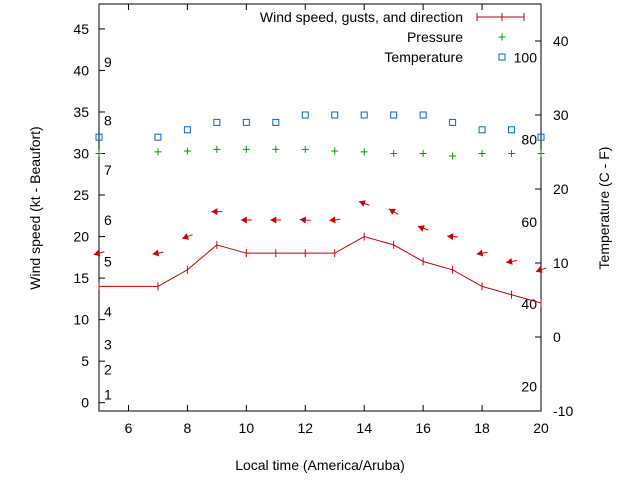  What do you see at coordinates (557, 337) in the screenshot?
I see `y-tick-label-right: 0` at bounding box center [557, 337].